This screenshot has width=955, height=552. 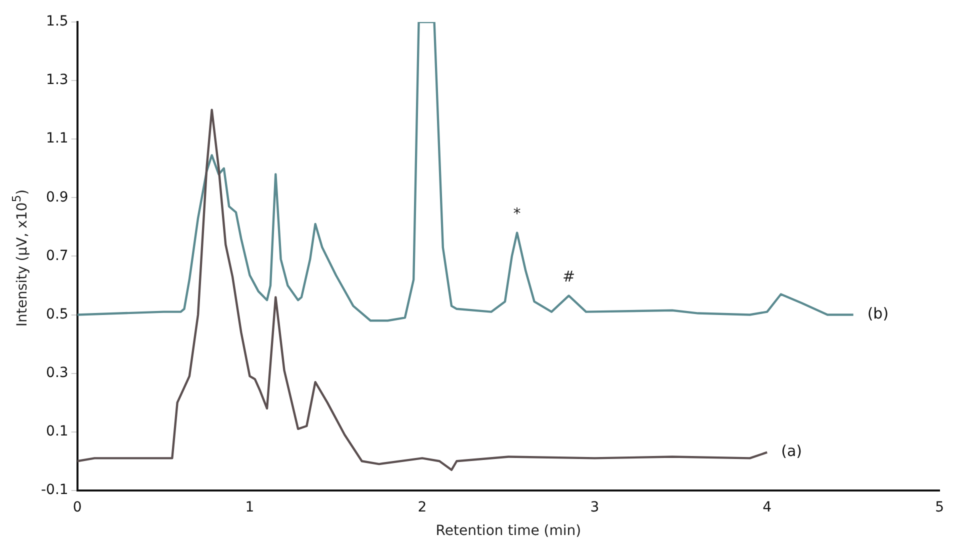 What do you see at coordinates (791, 451) in the screenshot?
I see `series-label: (a)` at bounding box center [791, 451].